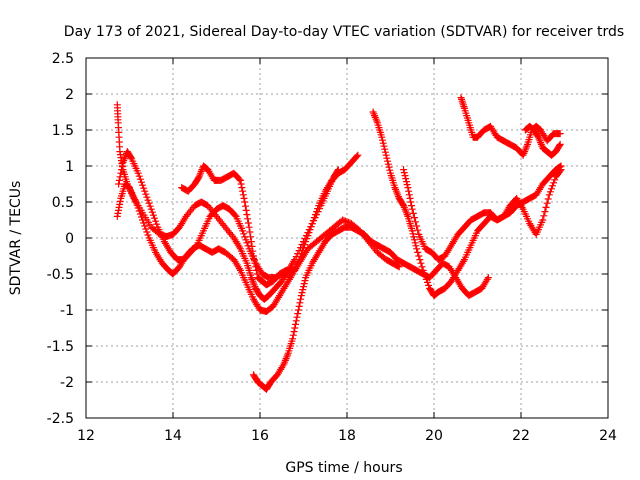 This screenshot has width=640, height=480. I want to click on y-axis-title: SDTVAR / TECUs, so click(16, 238).